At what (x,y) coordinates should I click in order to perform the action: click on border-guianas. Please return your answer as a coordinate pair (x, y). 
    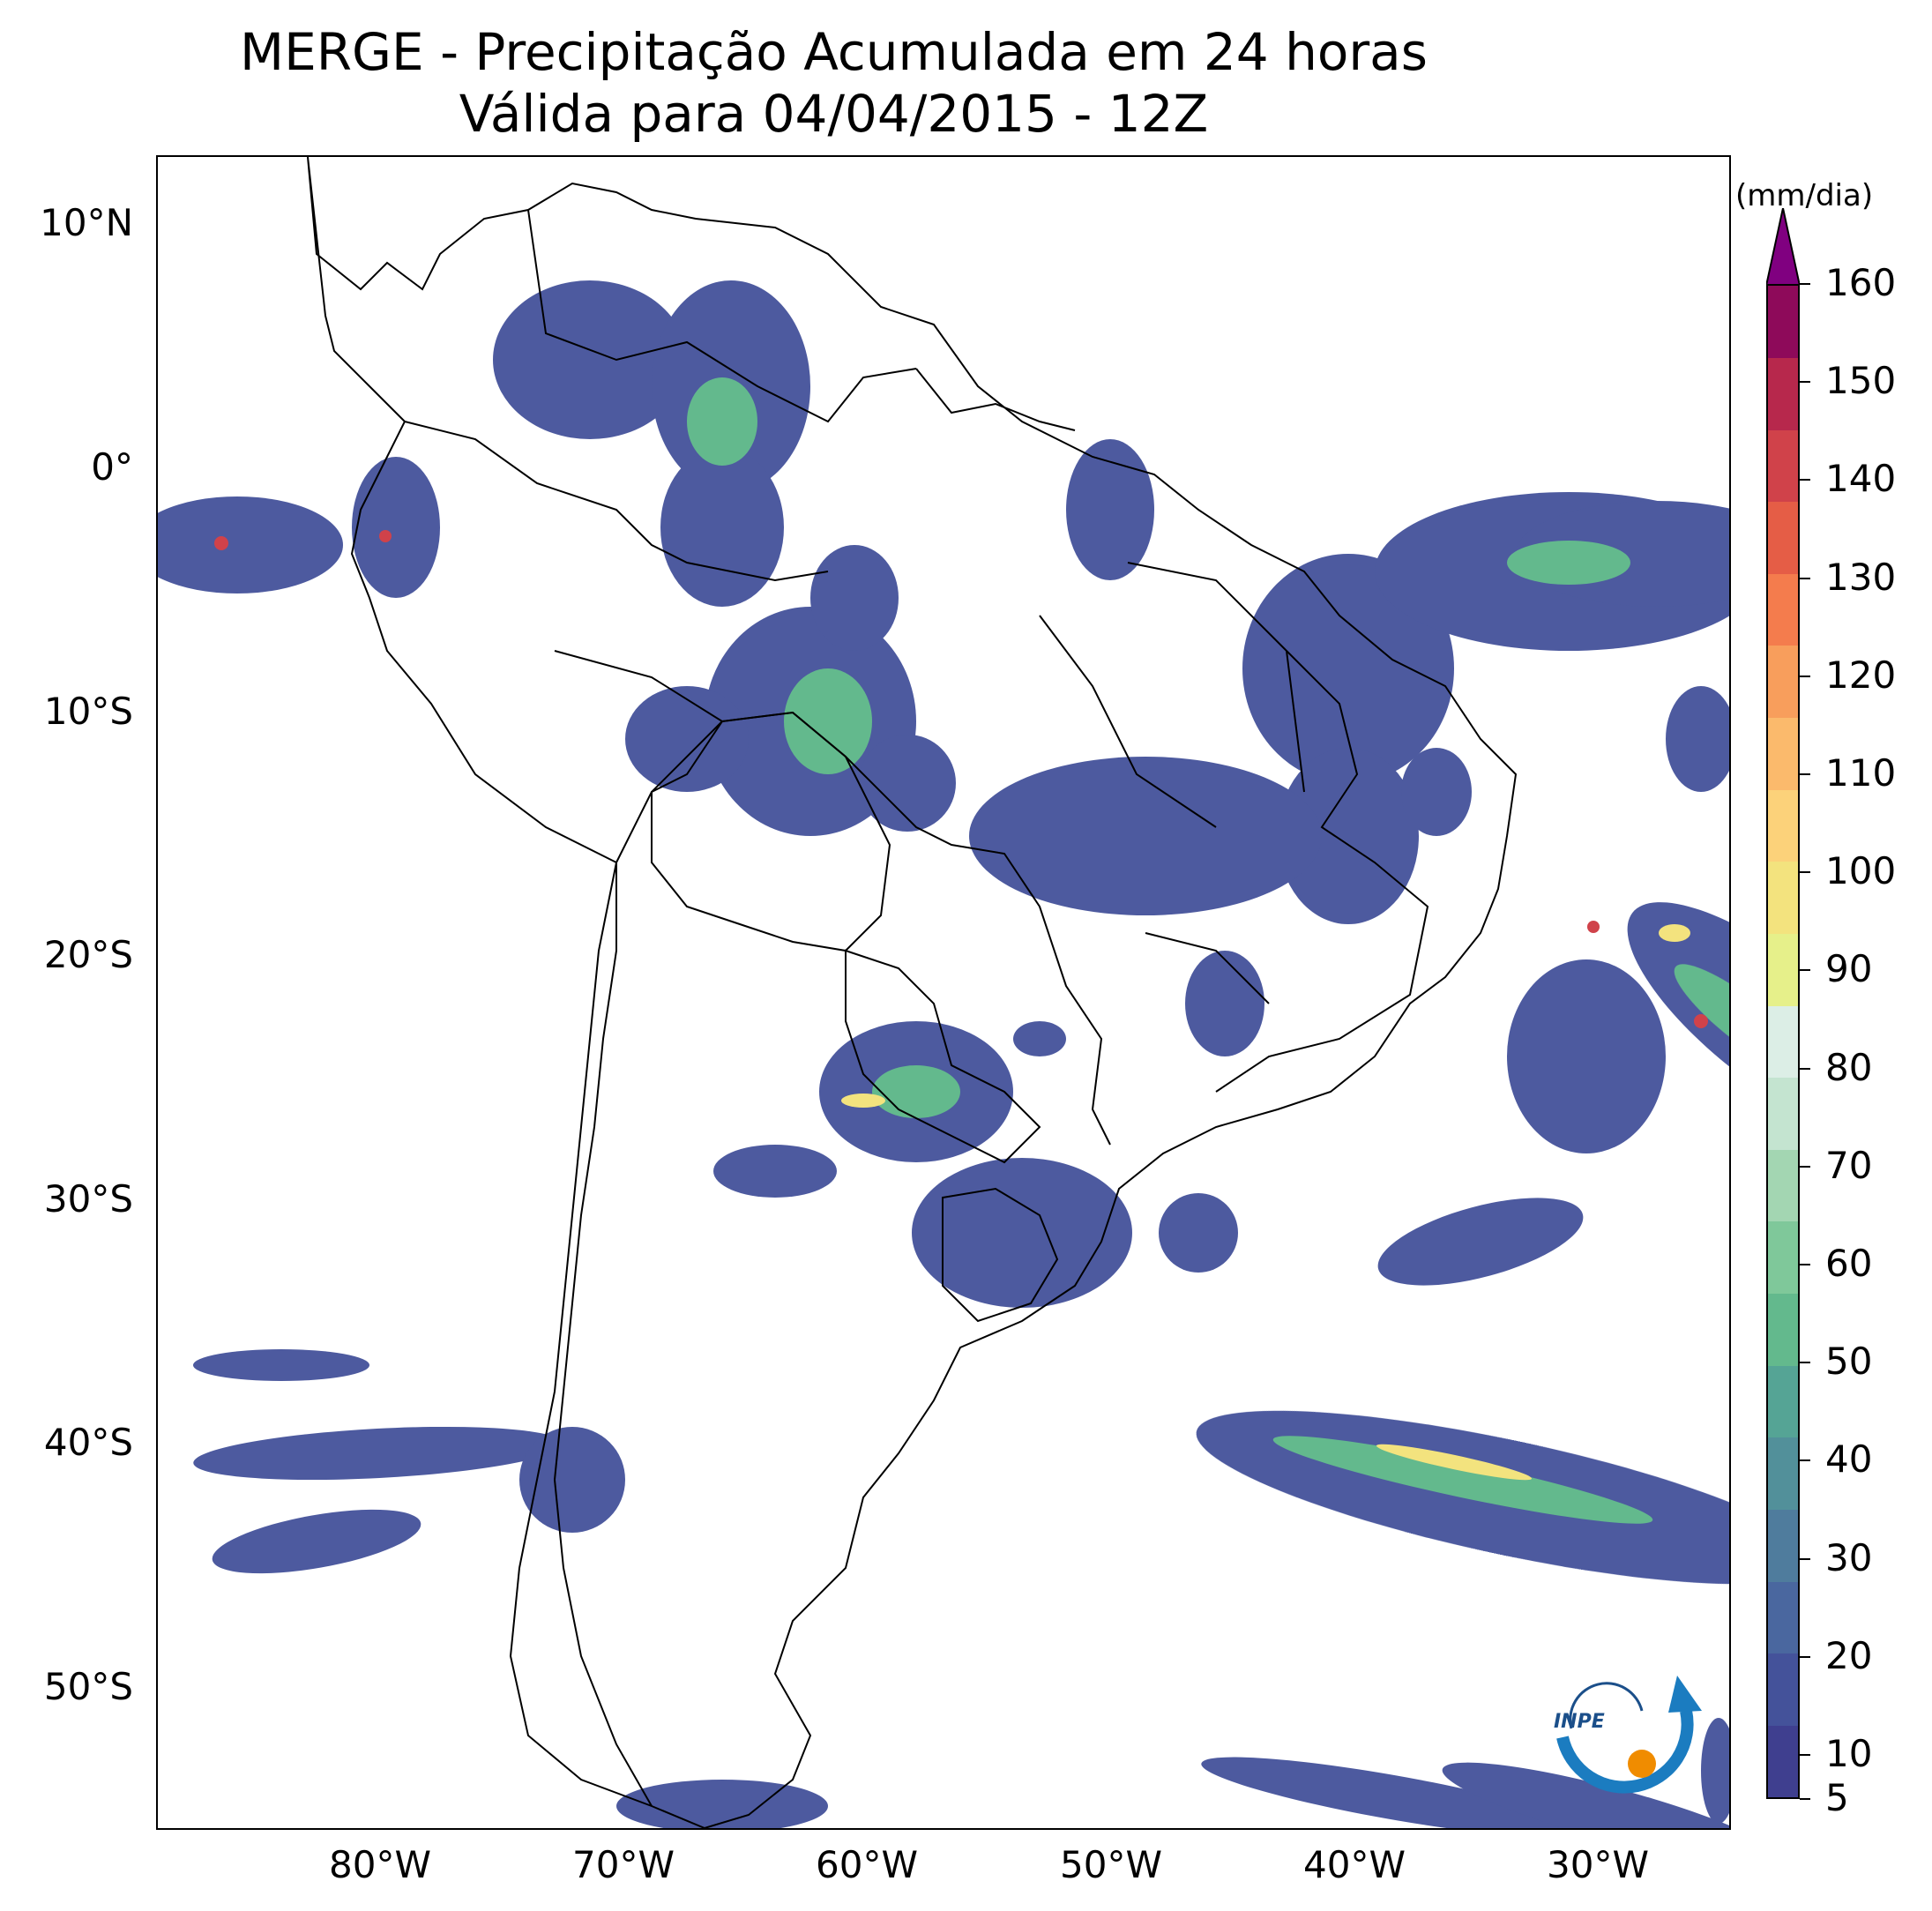
    Looking at the image, I should click on (995, 399).